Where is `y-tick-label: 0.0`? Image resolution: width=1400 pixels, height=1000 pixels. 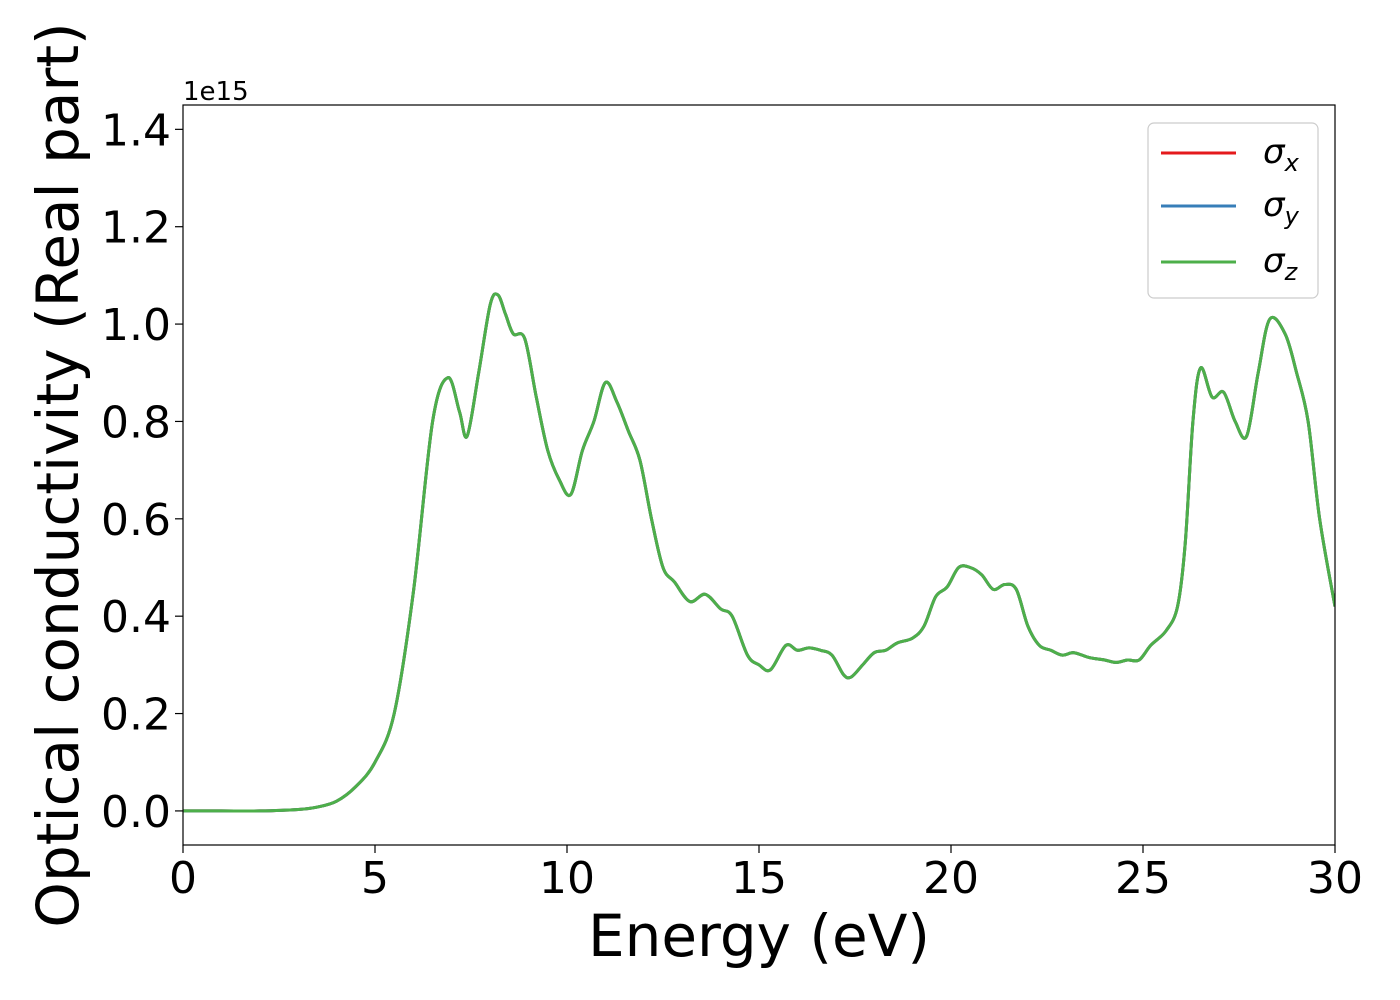 y-tick-label: 0.0 is located at coordinates (136, 812).